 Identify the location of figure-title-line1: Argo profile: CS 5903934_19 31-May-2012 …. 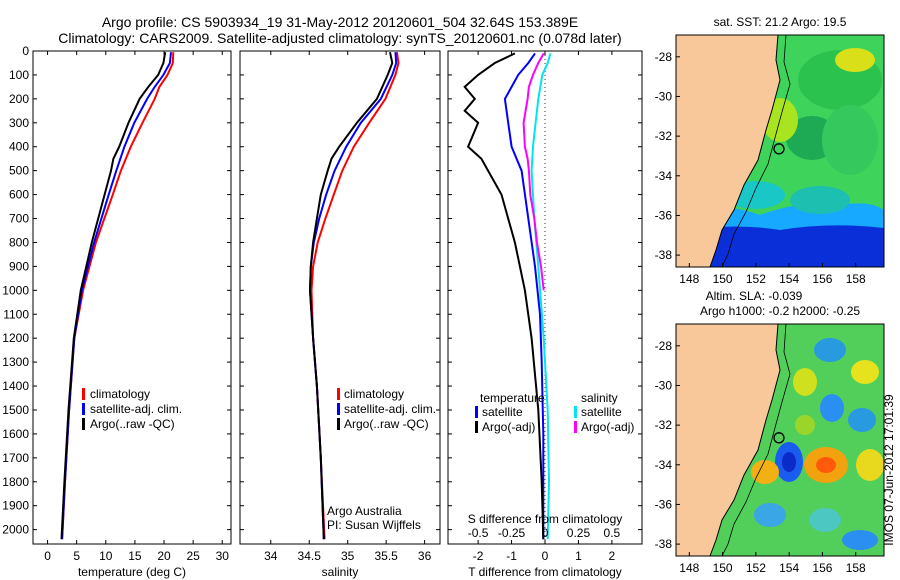
(340, 22).